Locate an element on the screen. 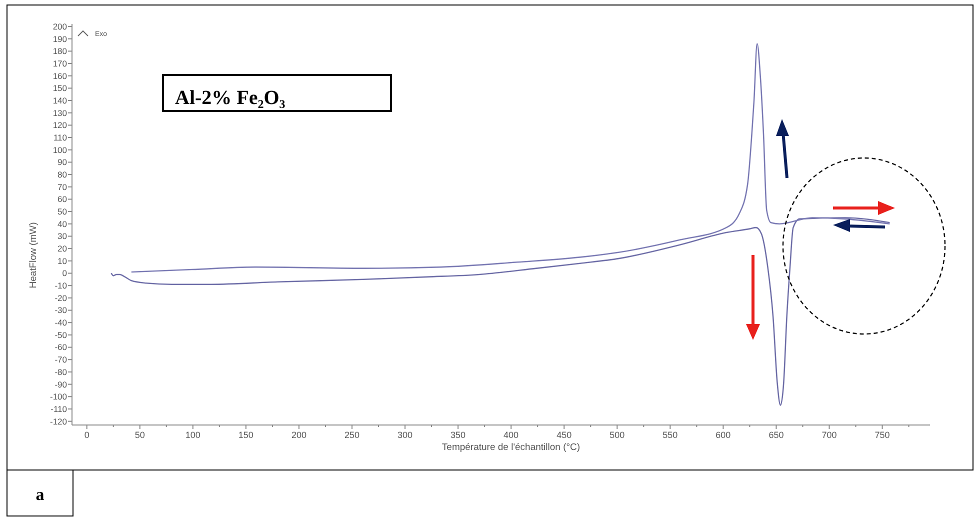  x-axis-title: Température de l'échantillon (°C) is located at coordinates (511, 447).